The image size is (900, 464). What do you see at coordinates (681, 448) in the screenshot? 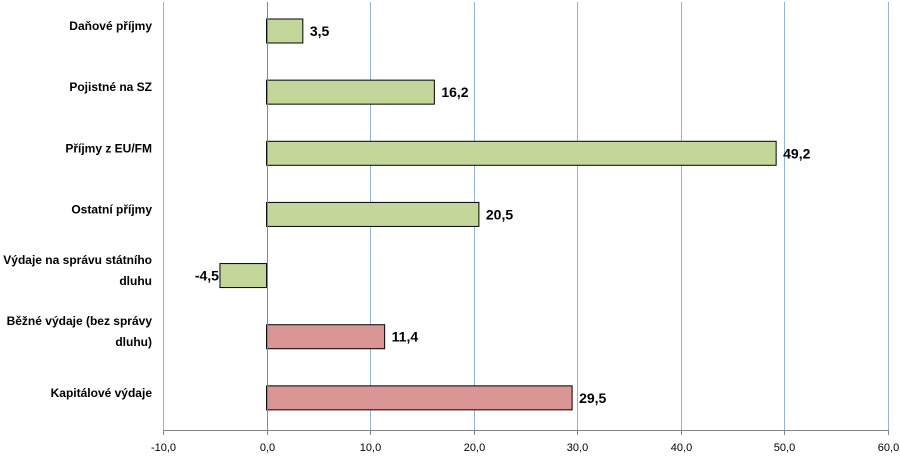
I see `x-tick-label: 40,0` at bounding box center [681, 448].